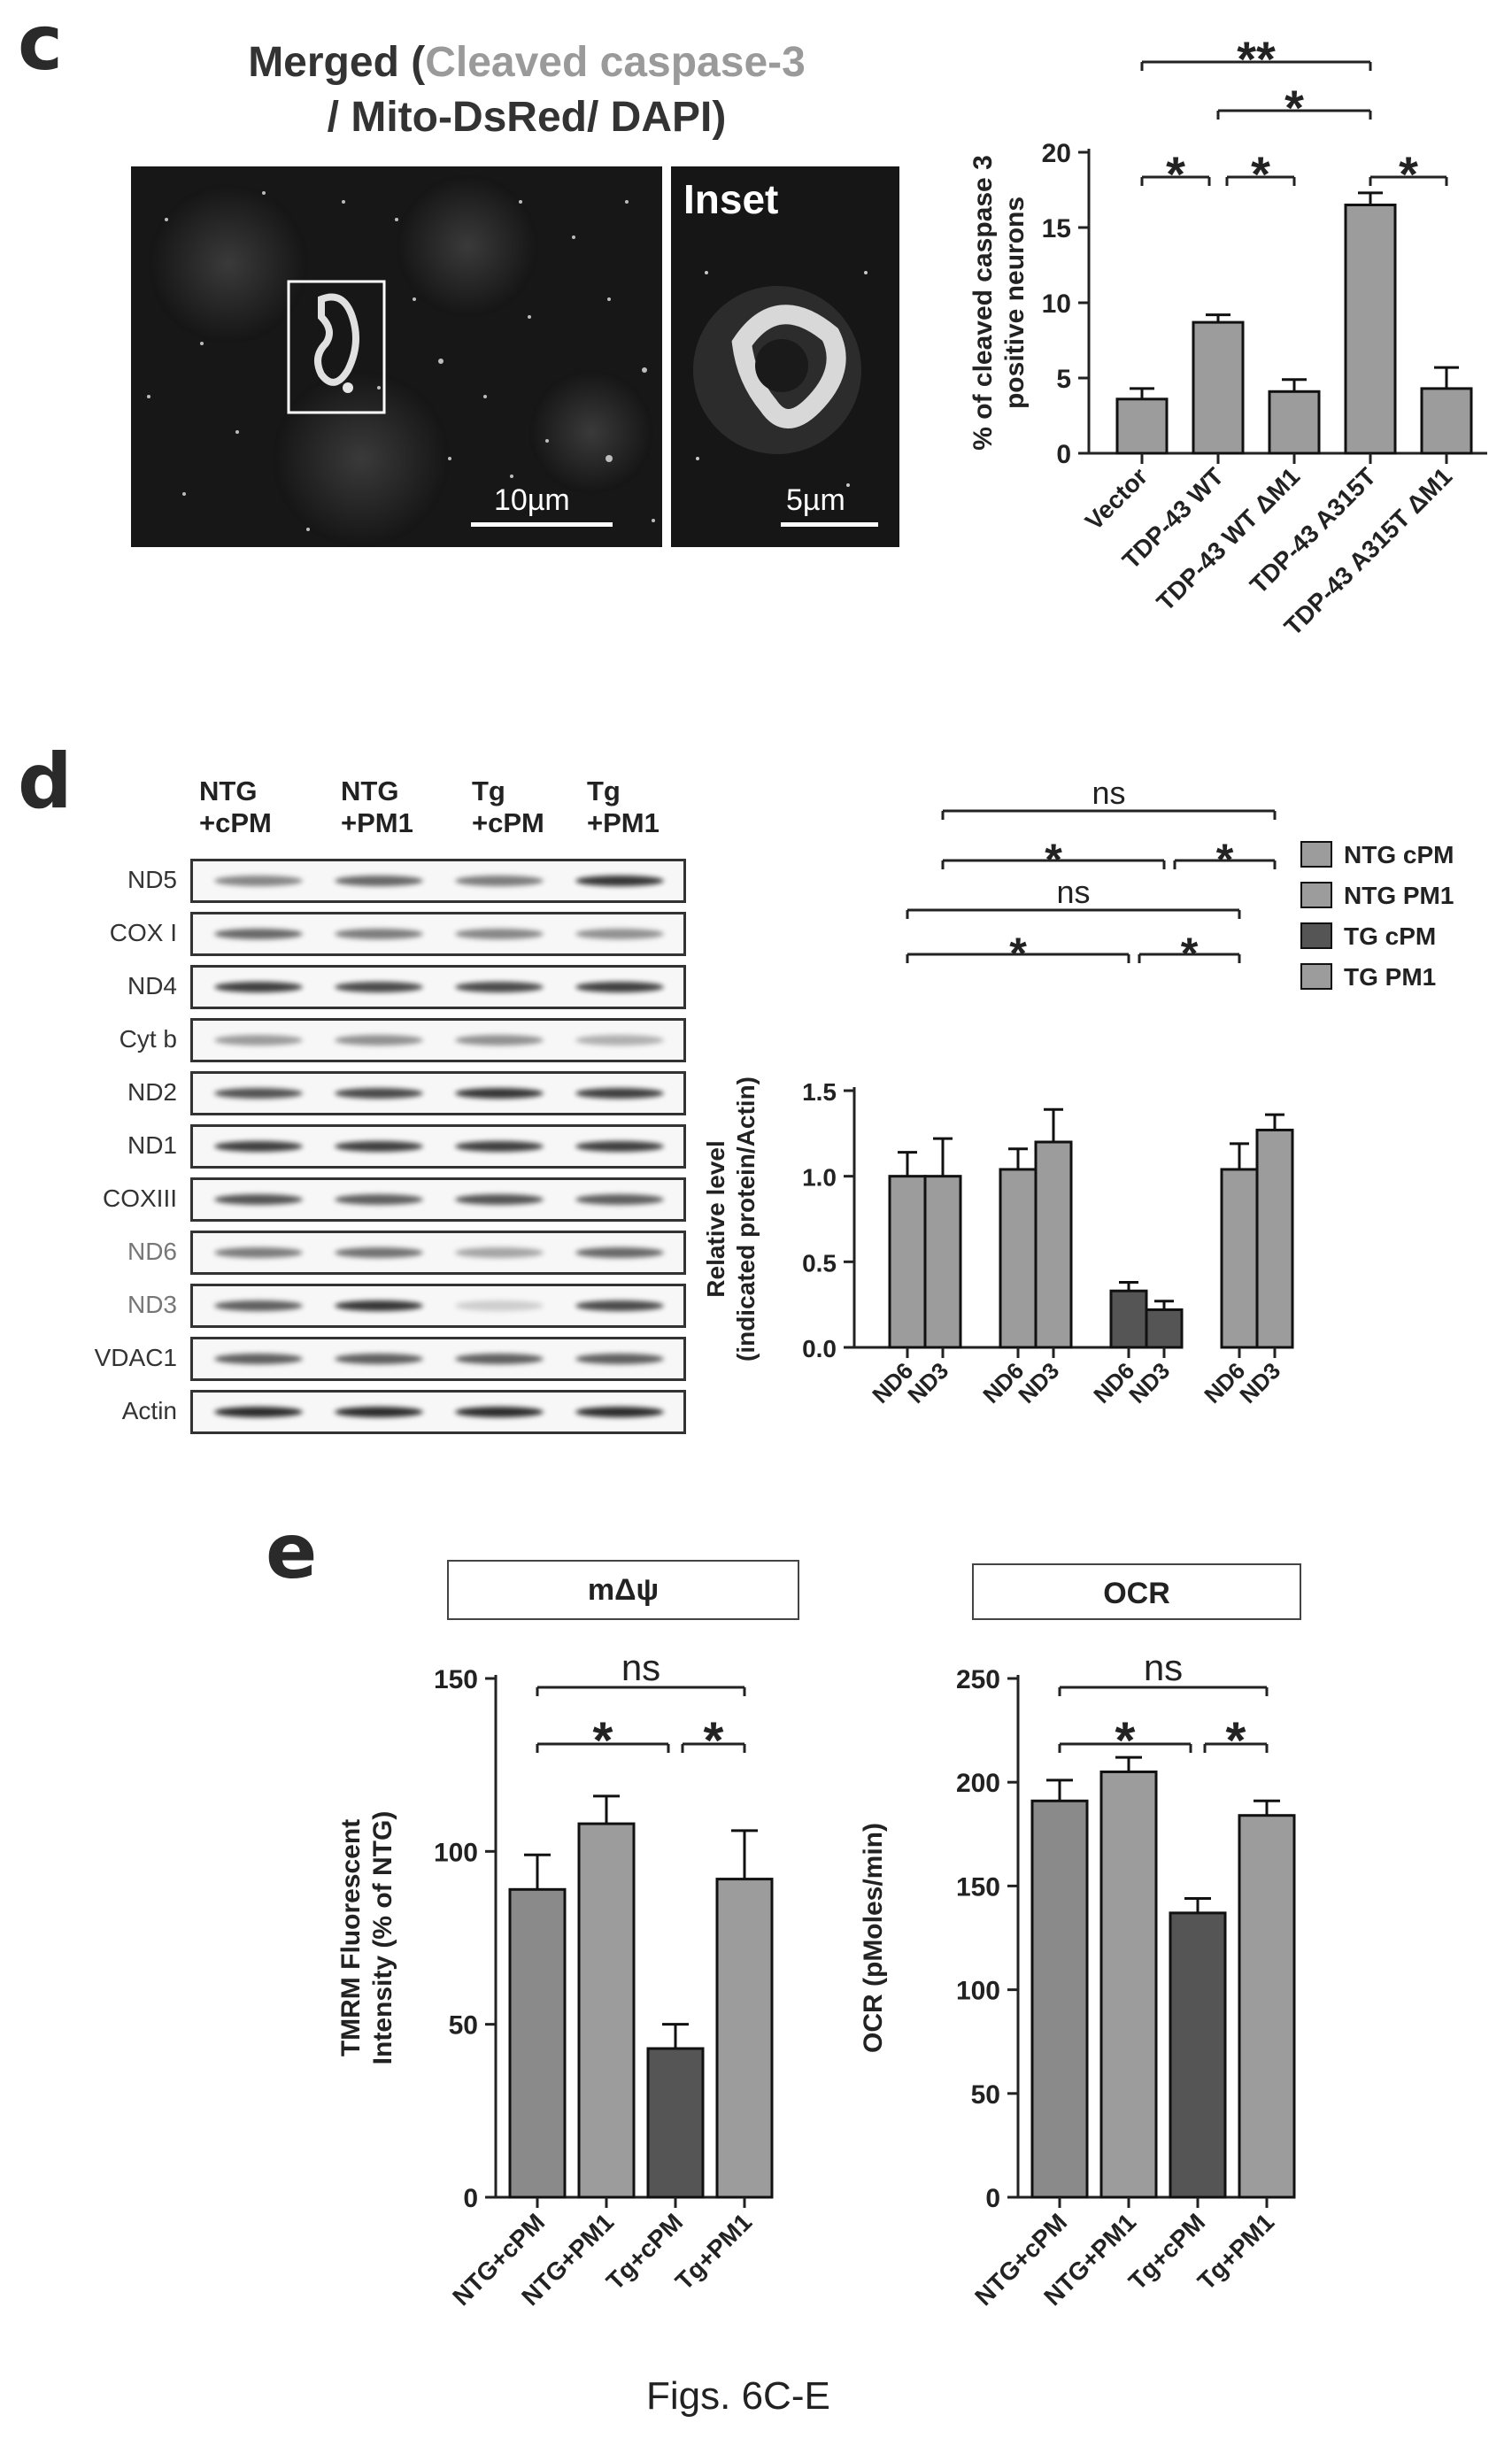 This screenshot has height=2446, width=1512. Describe the element at coordinates (1056, 228) in the screenshot. I see `y-tick-label: 15` at that location.